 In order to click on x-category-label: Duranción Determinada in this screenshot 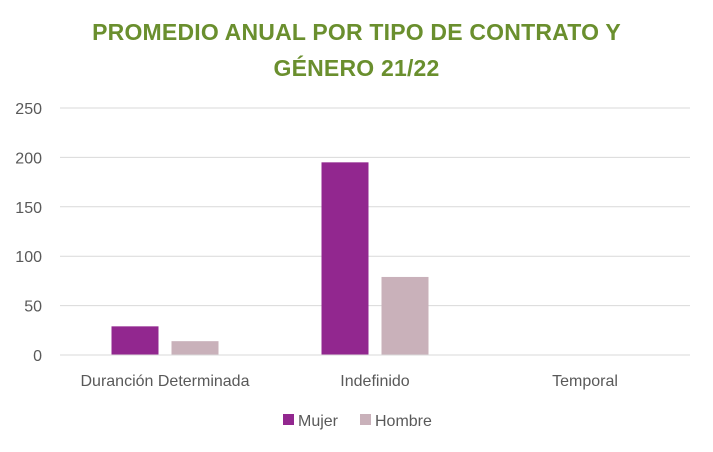, I will do `click(165, 381)`.